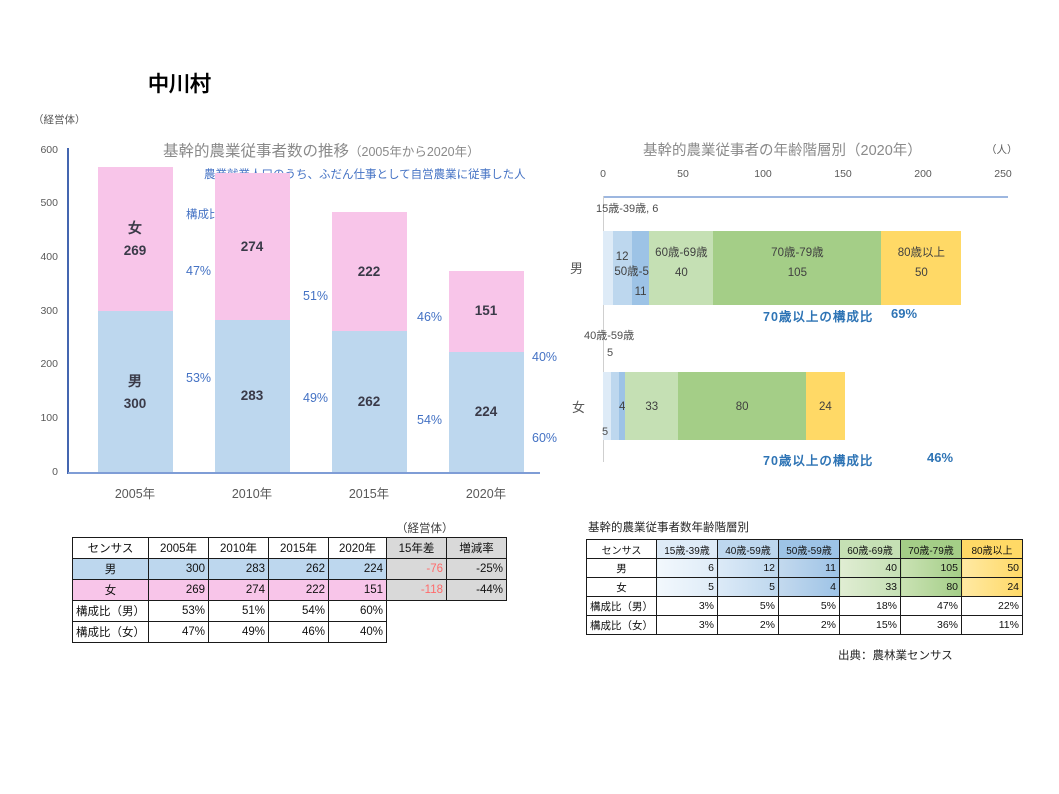  What do you see at coordinates (199, 271) in the screenshot?
I see `share-label-女-2005年: 47%` at bounding box center [199, 271].